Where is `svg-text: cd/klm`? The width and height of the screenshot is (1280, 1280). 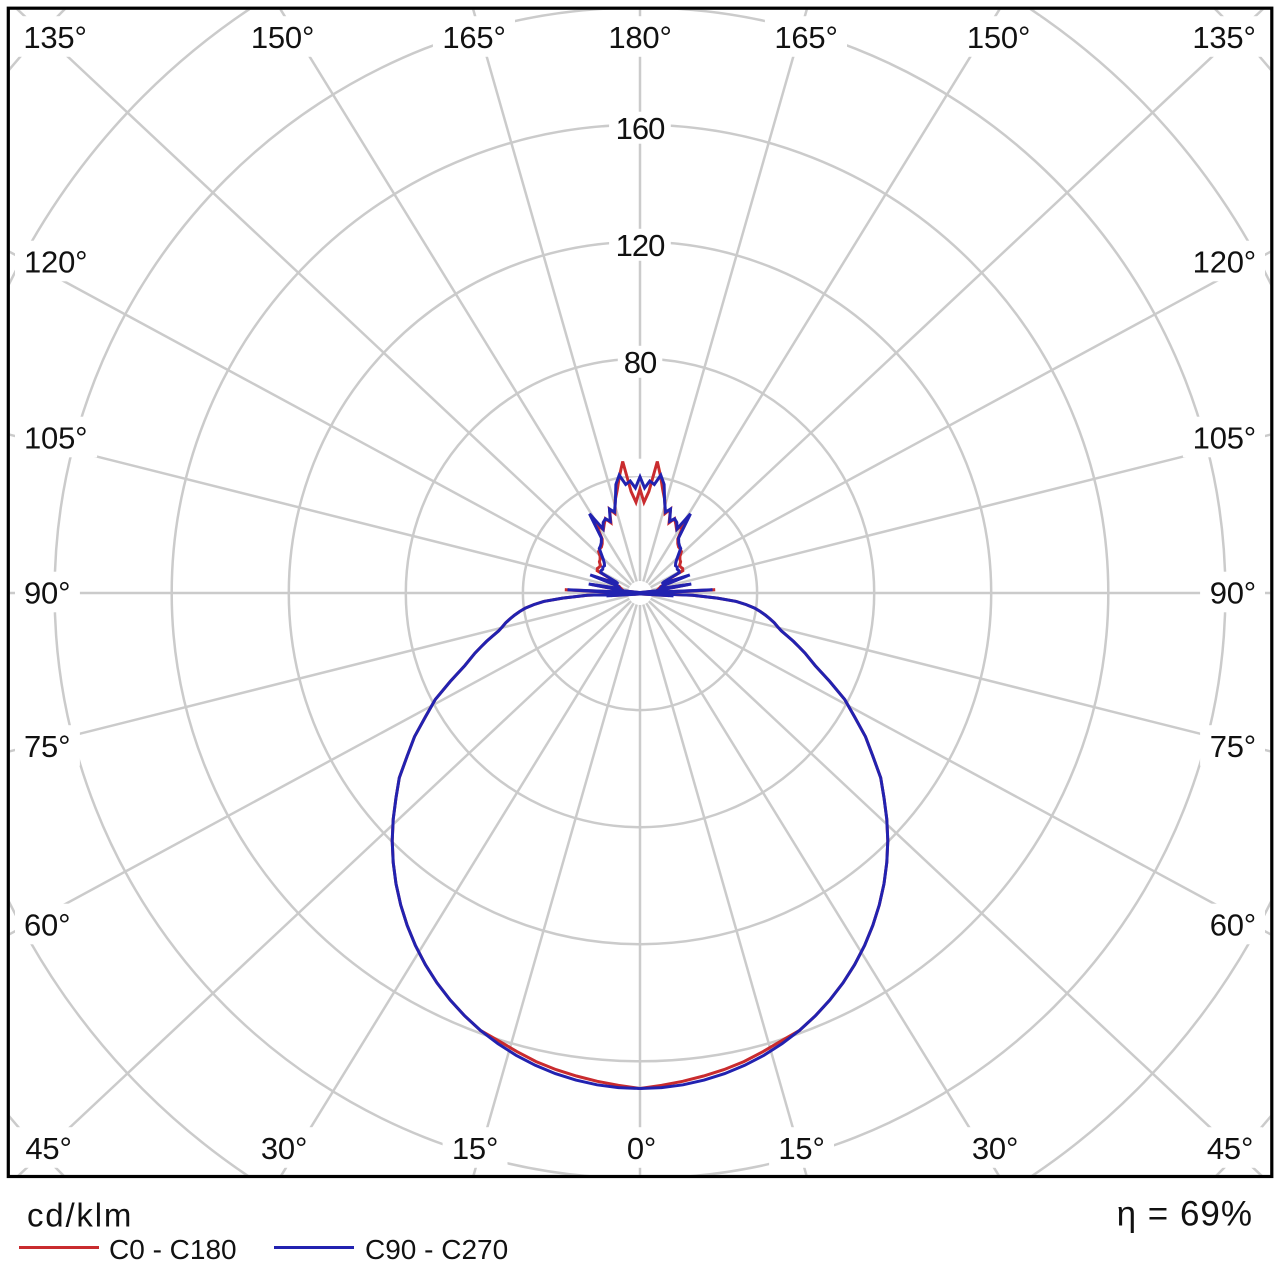
svg-text: cd/klm is located at coordinates (80, 1215).